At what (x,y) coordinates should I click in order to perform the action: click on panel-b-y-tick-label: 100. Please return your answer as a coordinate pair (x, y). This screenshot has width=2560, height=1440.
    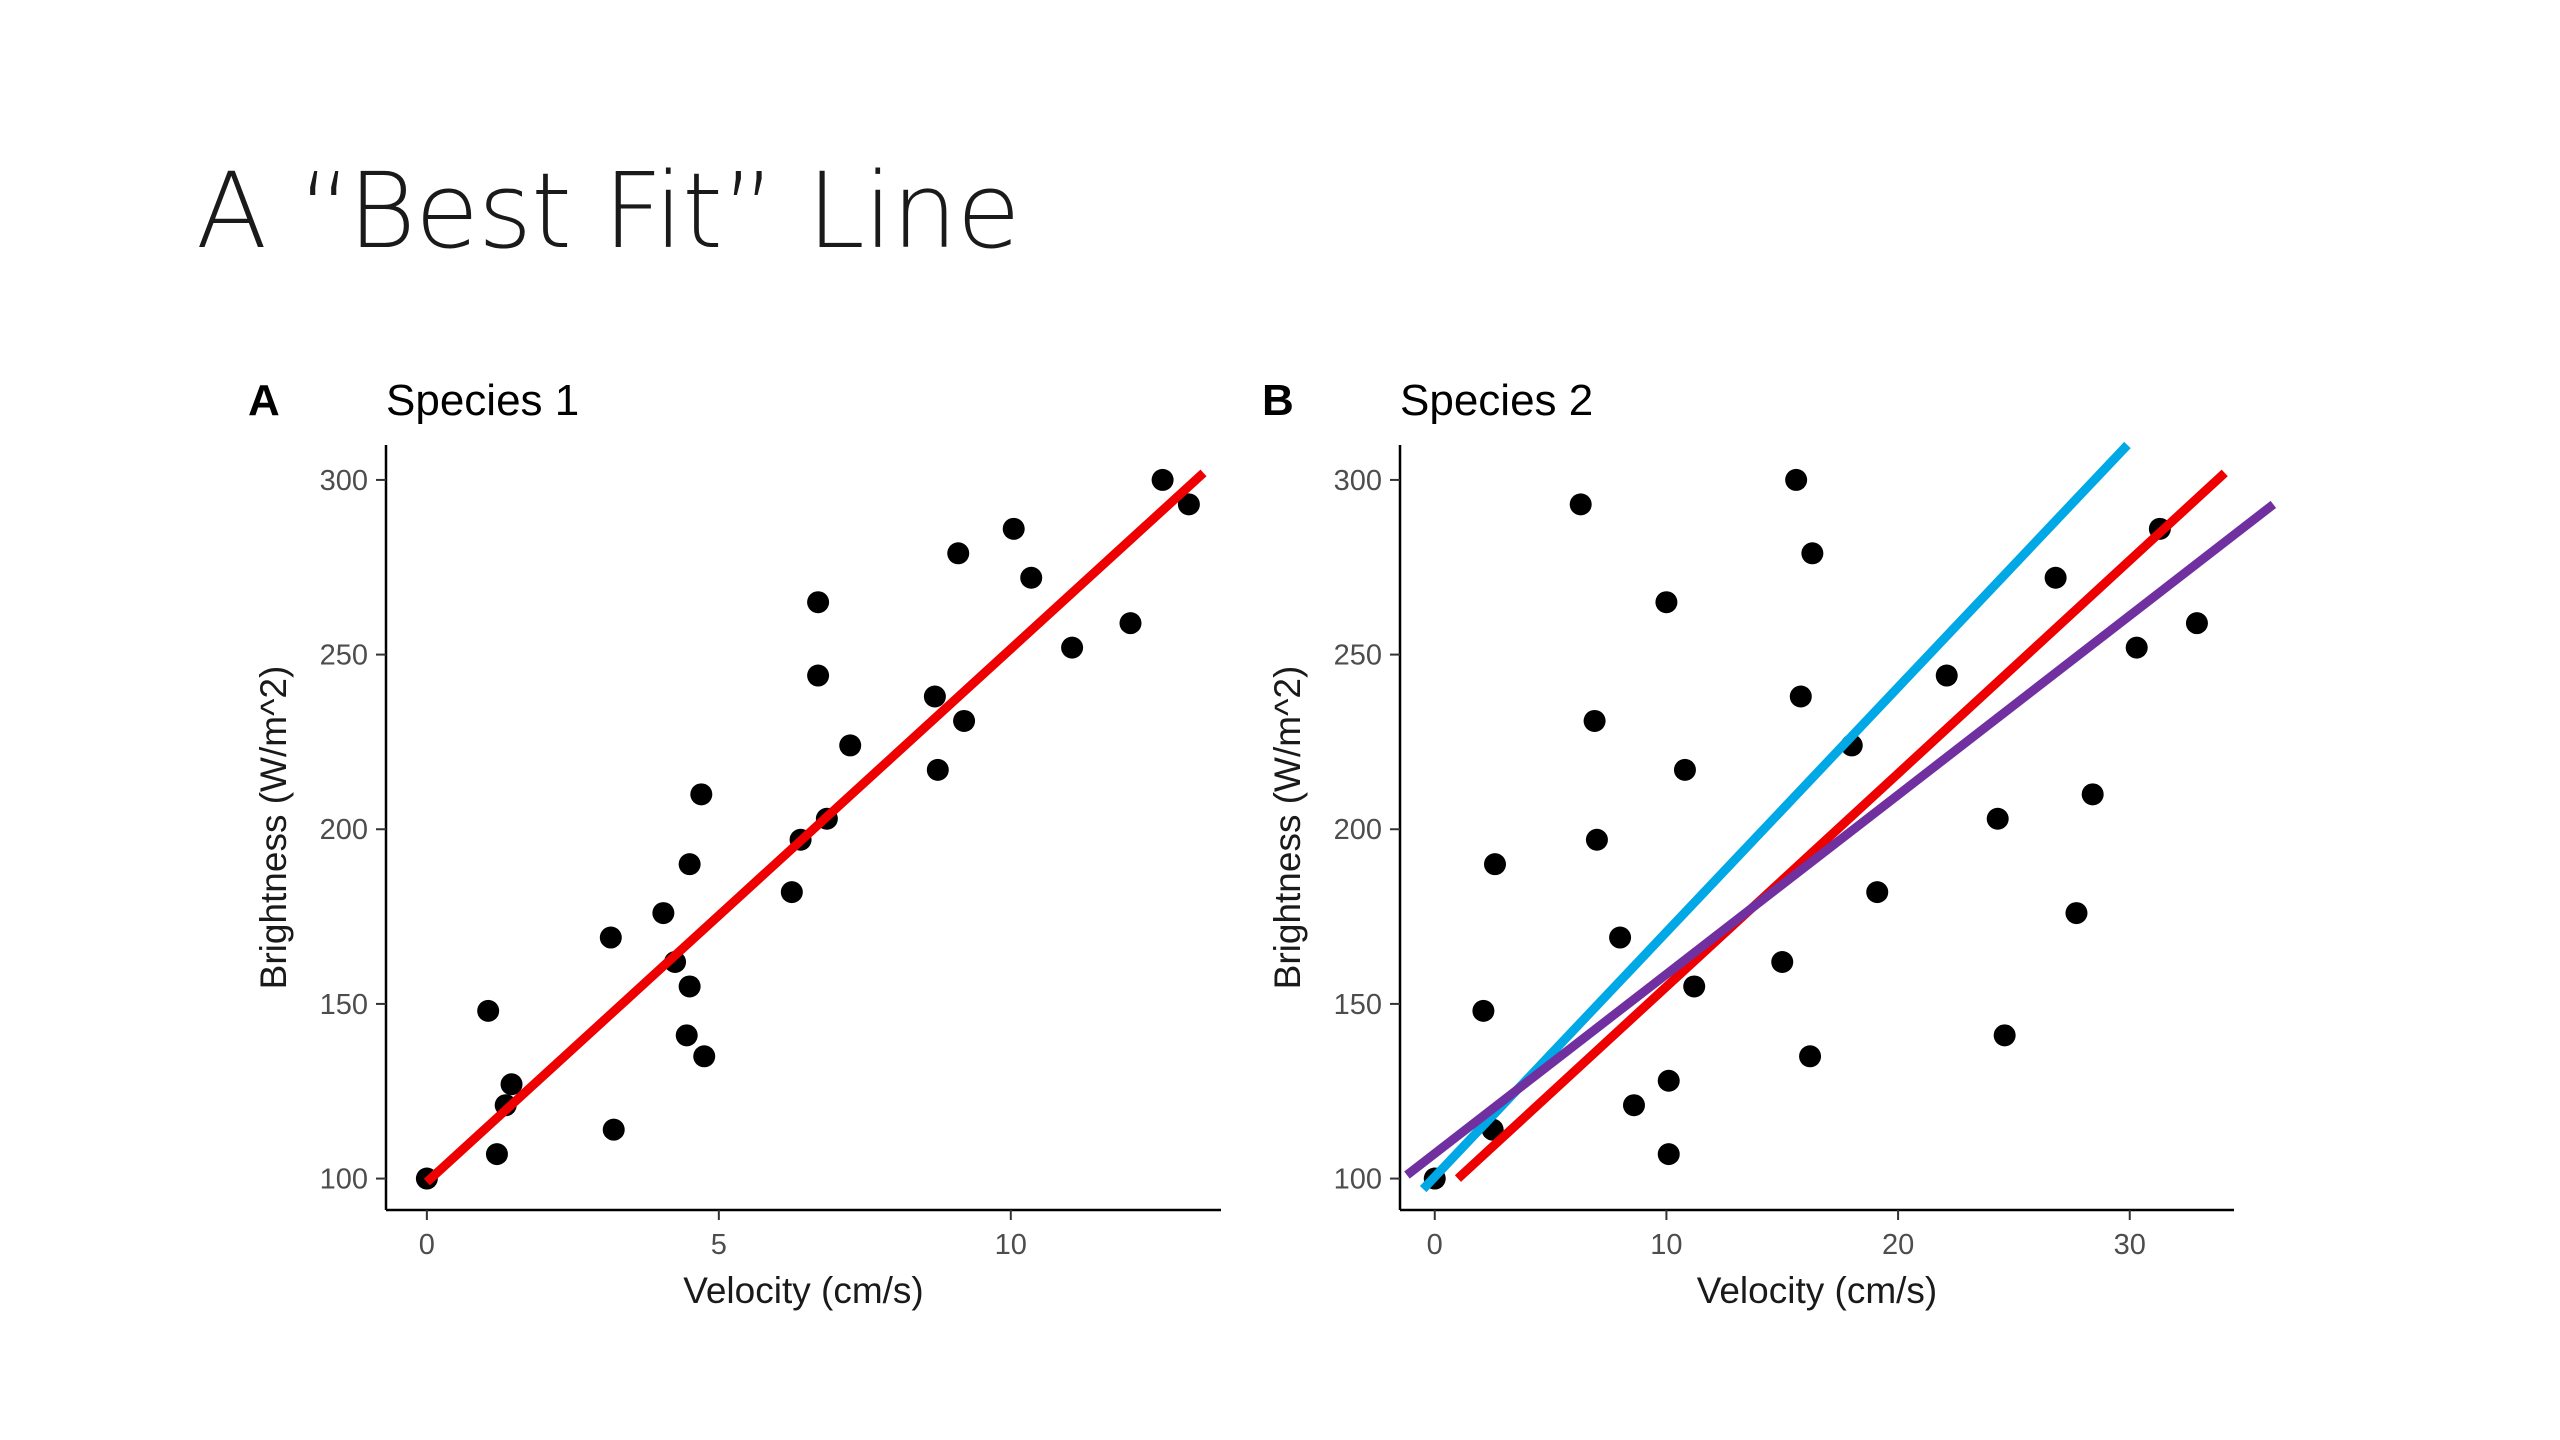
    Looking at the image, I should click on (1358, 1180).